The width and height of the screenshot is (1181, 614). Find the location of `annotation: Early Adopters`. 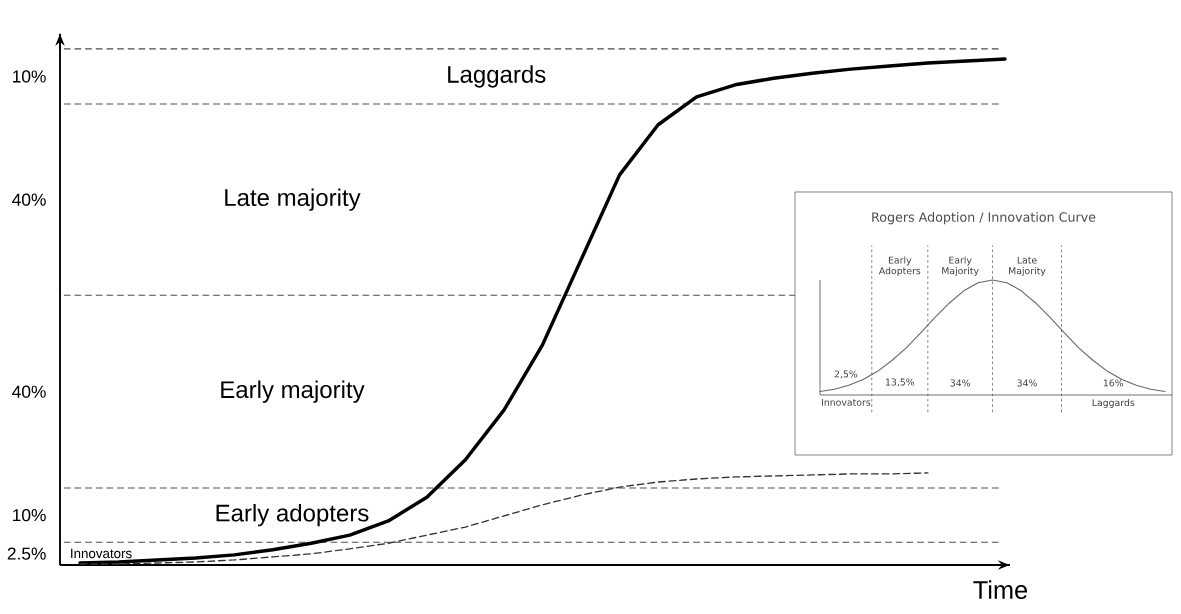

annotation: Early Adopters is located at coordinates (899, 266).